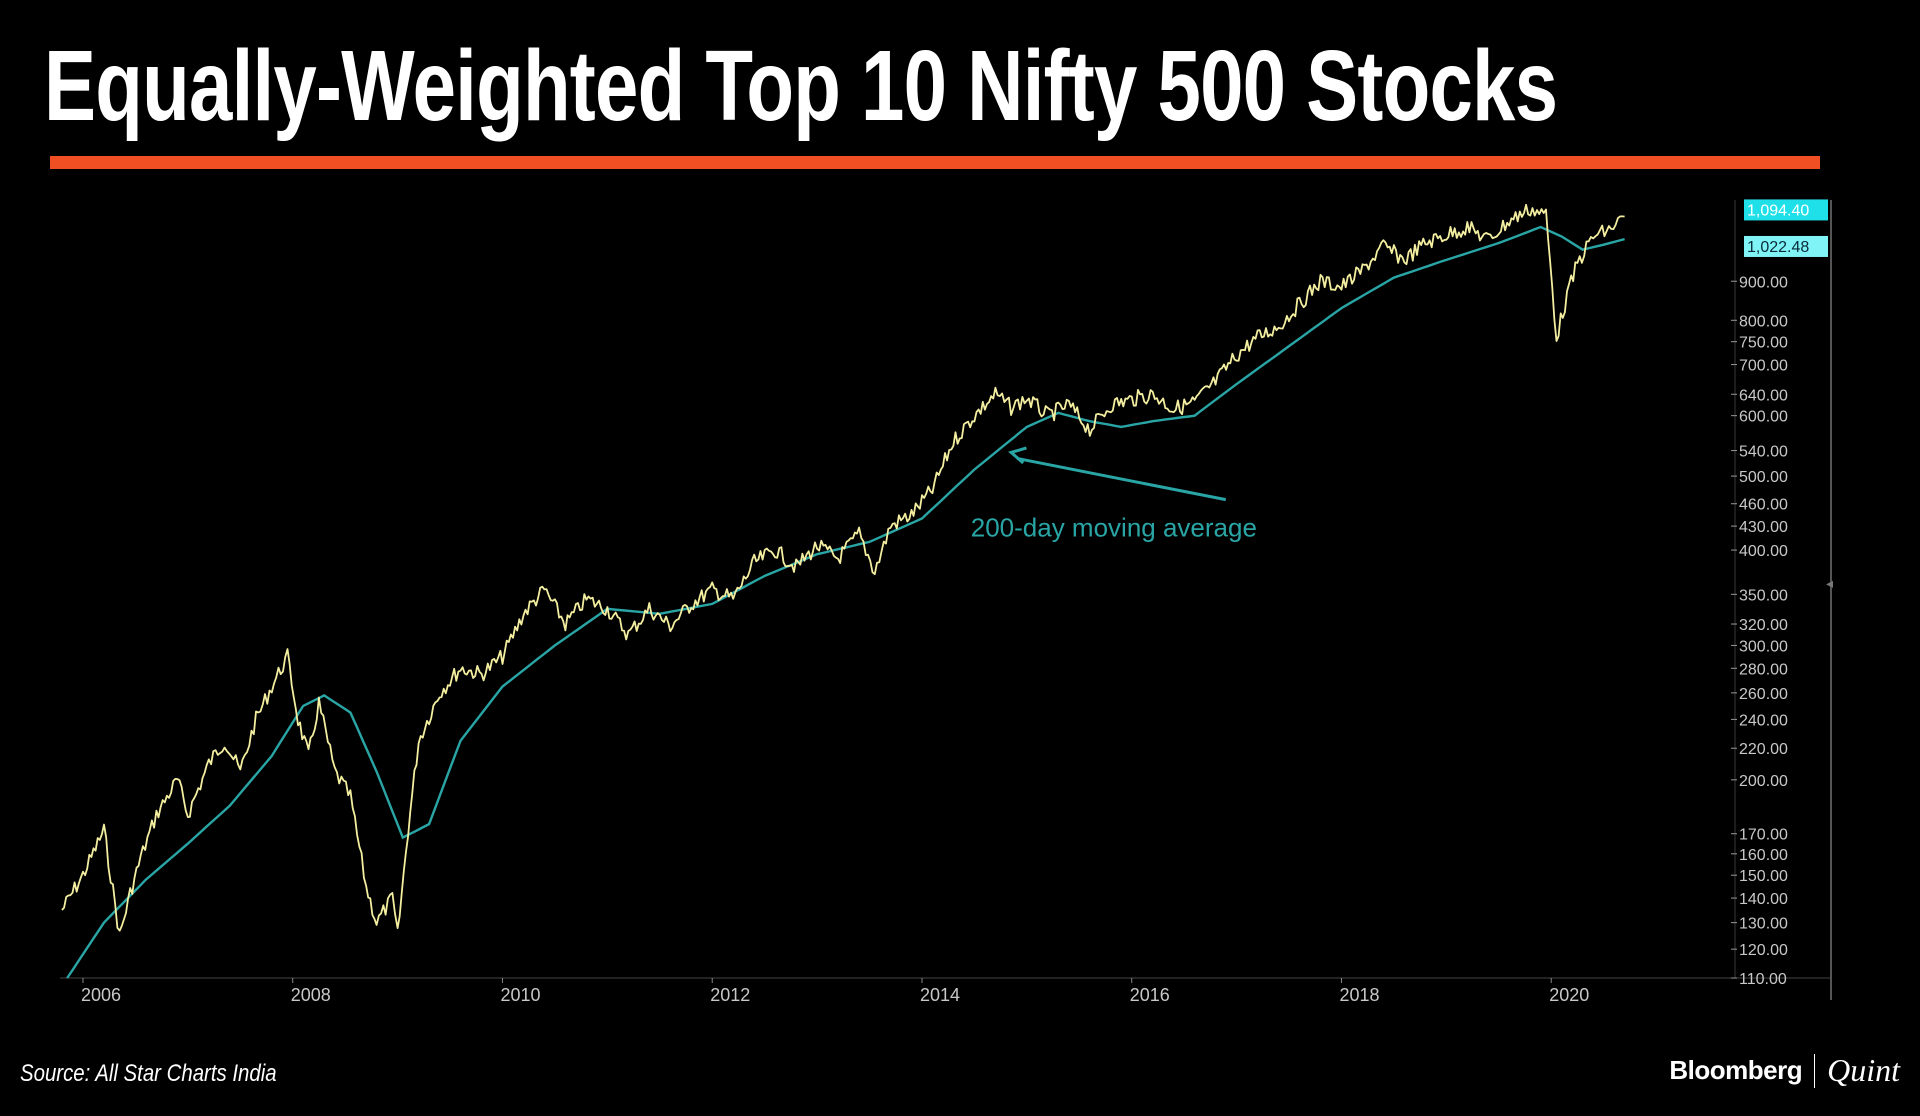 Image resolution: width=1920 pixels, height=1116 pixels. Describe the element at coordinates (1786, 228) in the screenshot. I see `price-tags: 1,094.40 1,022.48` at that location.